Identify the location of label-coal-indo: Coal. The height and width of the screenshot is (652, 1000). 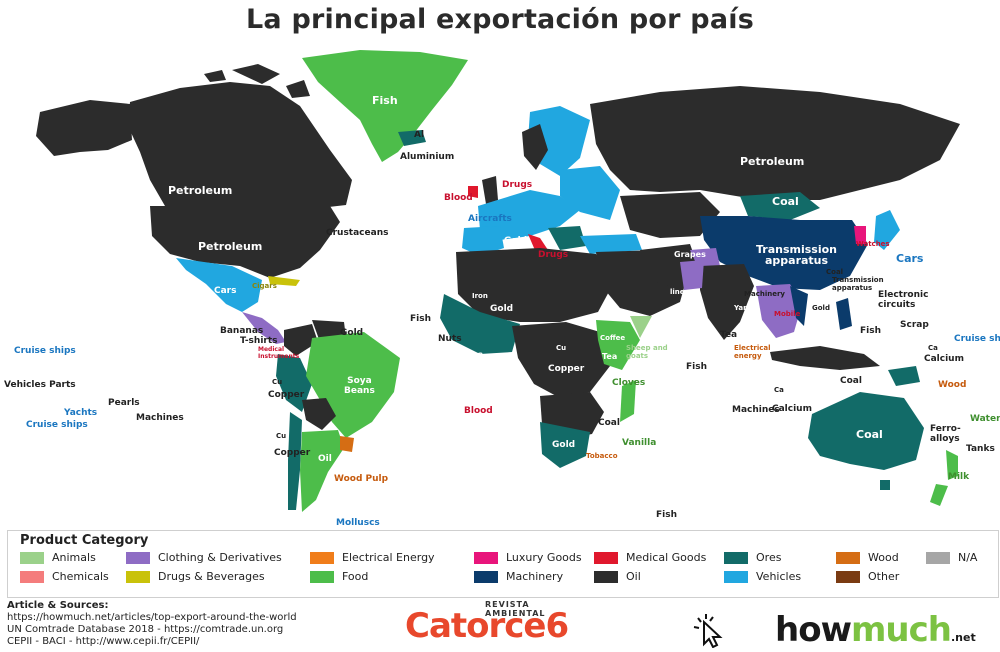
(851, 381).